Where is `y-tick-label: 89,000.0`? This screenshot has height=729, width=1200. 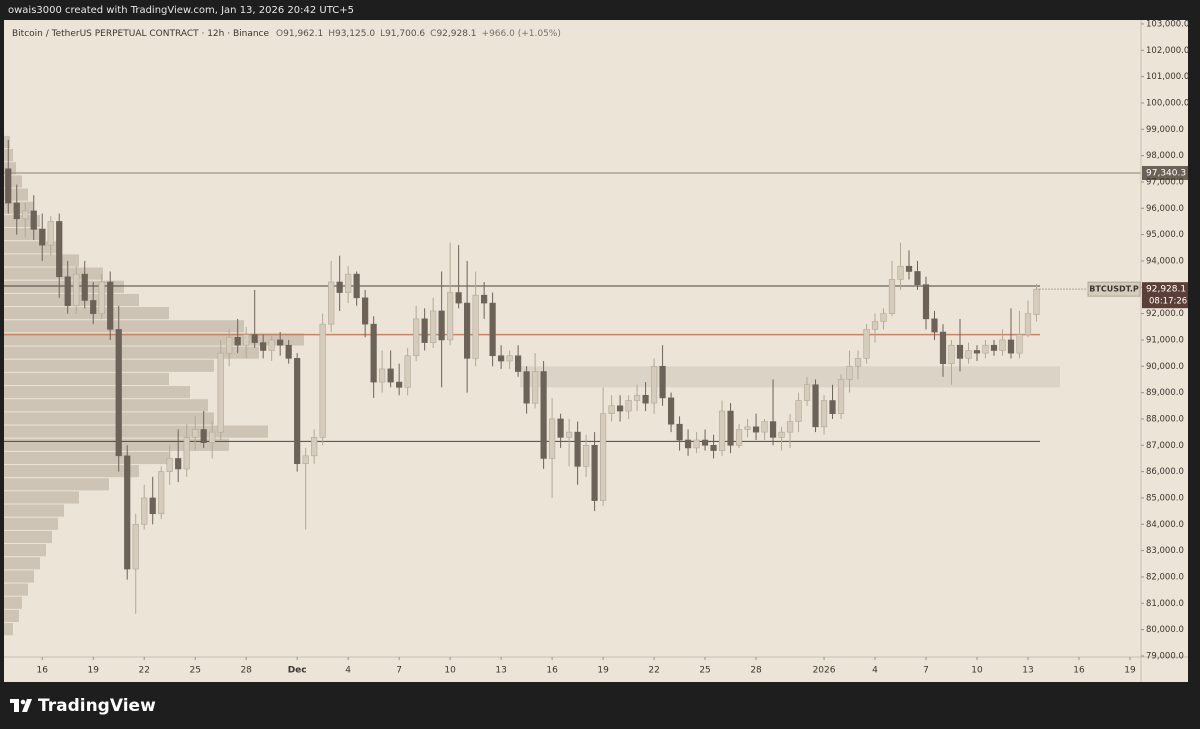
y-tick-label: 89,000.0 is located at coordinates (1165, 393).